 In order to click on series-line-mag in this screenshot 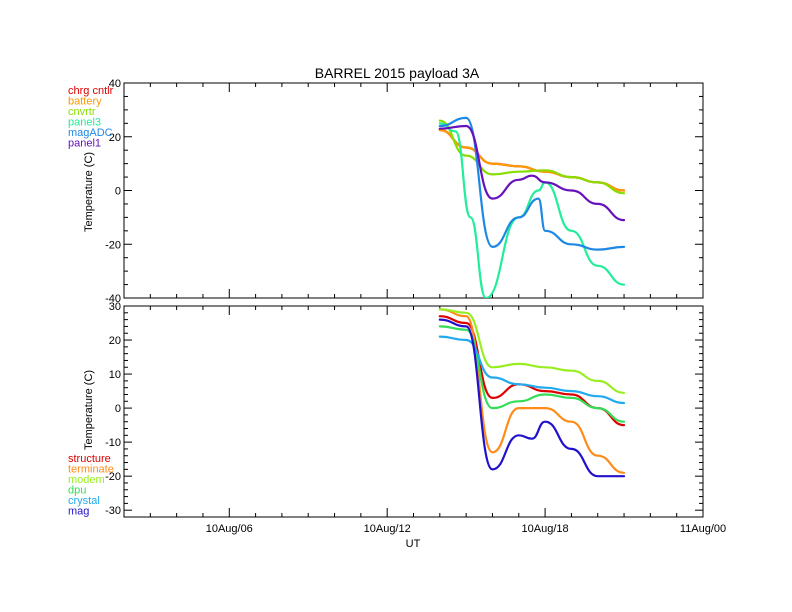, I will do `click(532, 398)`.